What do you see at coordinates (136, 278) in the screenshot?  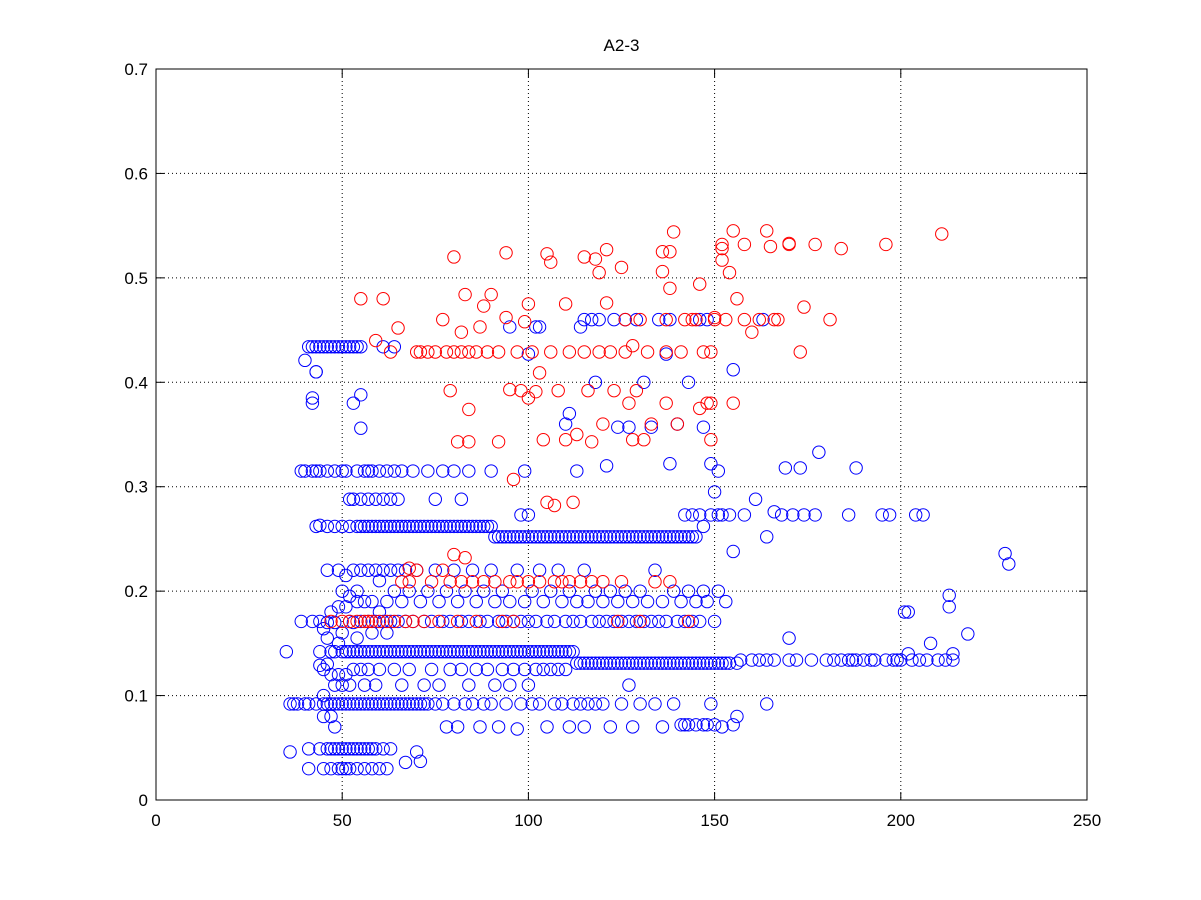 I see `y-tick-label: 0.5` at bounding box center [136, 278].